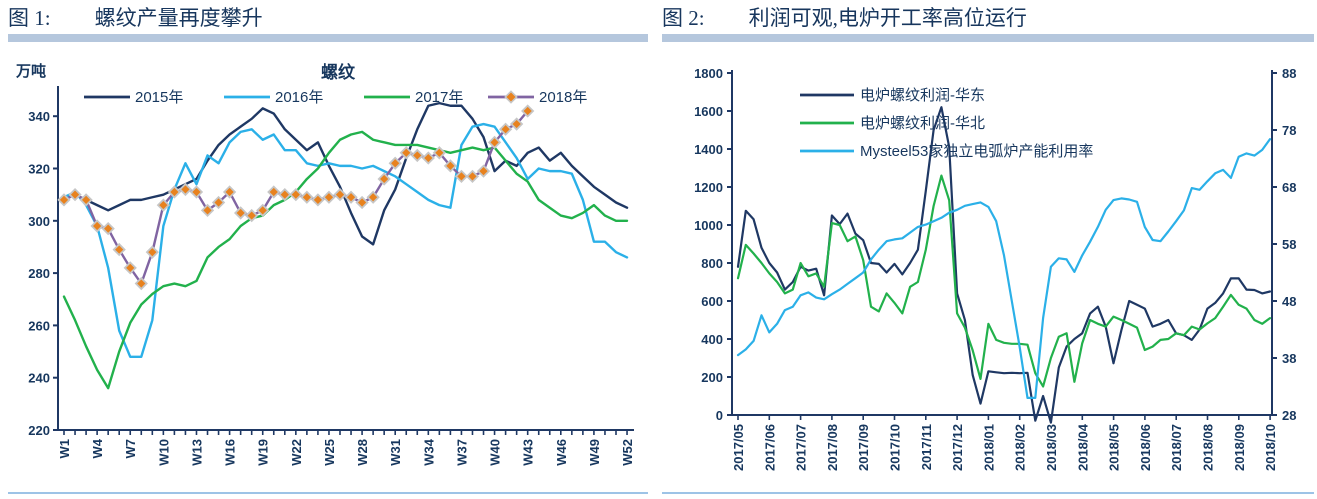 This screenshot has height=499, width=1317. I want to click on x-tick-label: W31, so click(395, 452).